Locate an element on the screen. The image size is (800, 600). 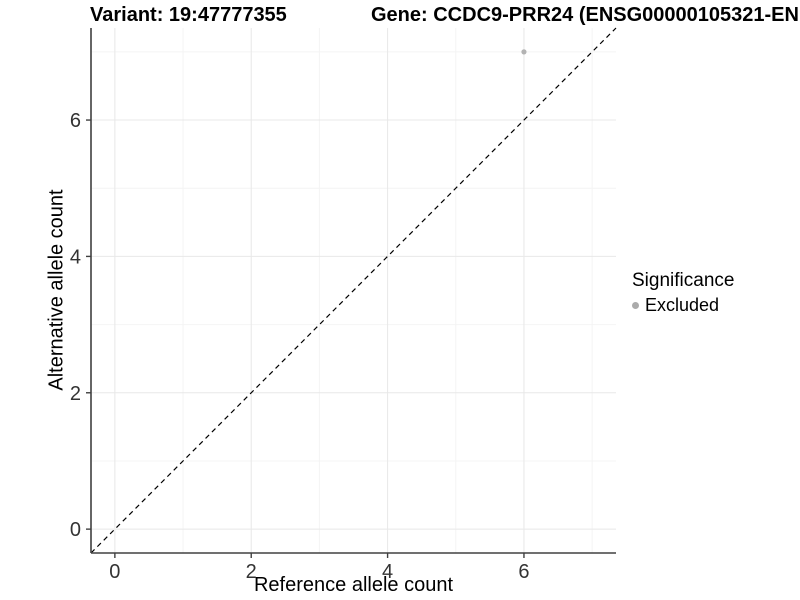
y-axis-title: Alternative allele count is located at coordinates (56, 290).